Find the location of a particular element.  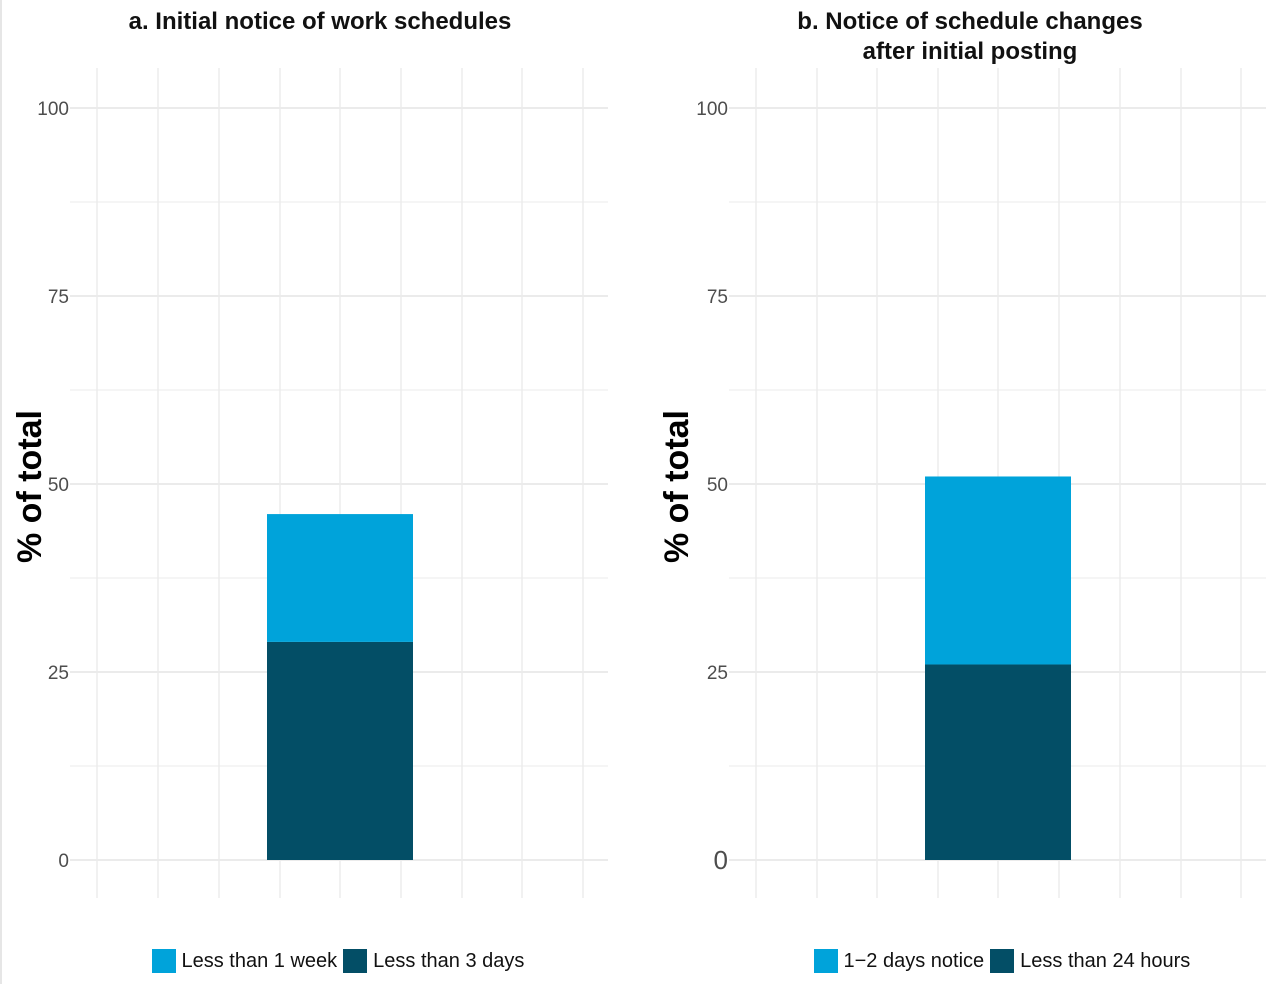

legend-label: 1−2 days notice is located at coordinates (914, 960).